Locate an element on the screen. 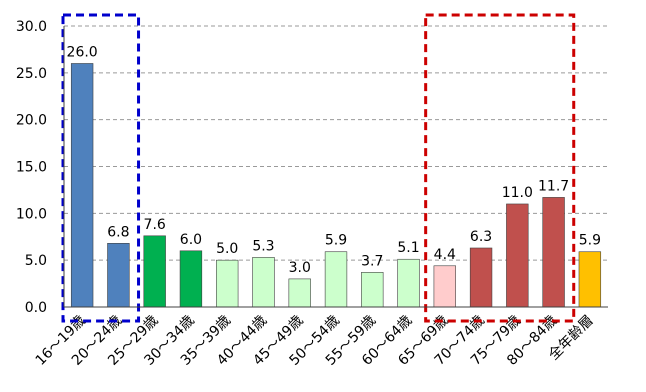 The image size is (646, 392). value-label: 6.3 is located at coordinates (481, 237).